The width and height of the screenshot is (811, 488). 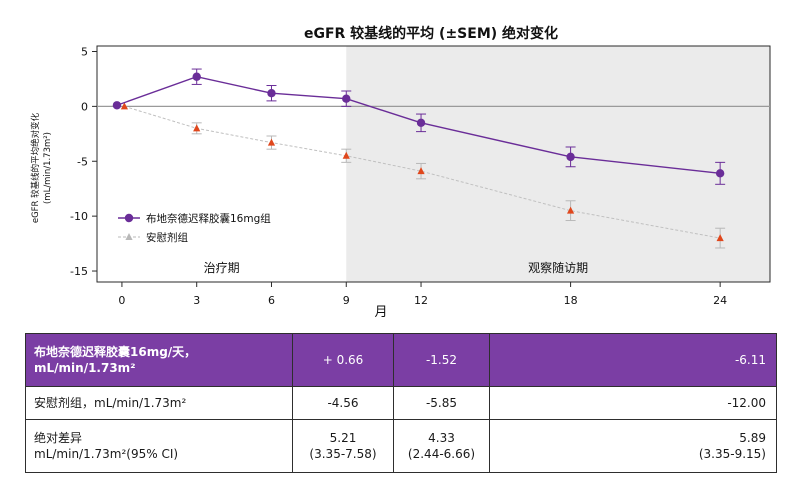 What do you see at coordinates (343, 403) in the screenshot?
I see `cell-month9: -4.56` at bounding box center [343, 403].